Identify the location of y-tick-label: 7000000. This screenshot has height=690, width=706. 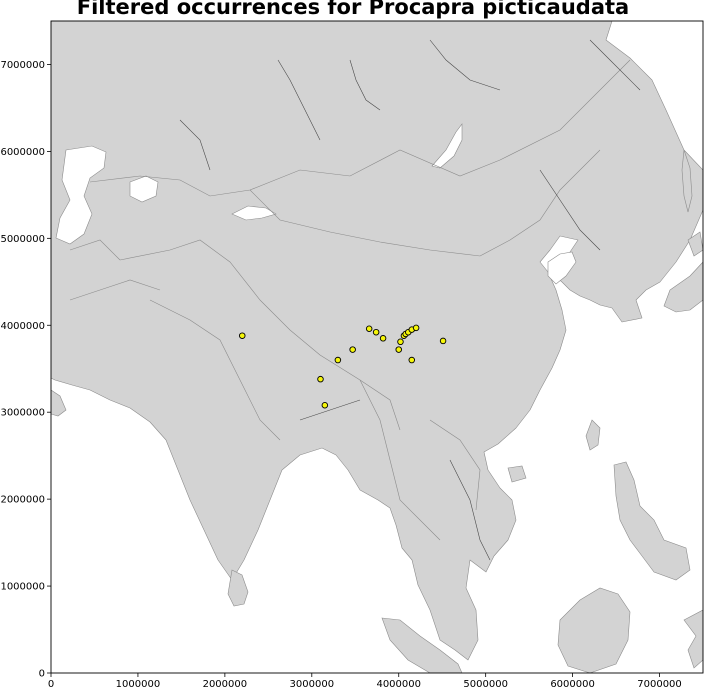
(22, 65).